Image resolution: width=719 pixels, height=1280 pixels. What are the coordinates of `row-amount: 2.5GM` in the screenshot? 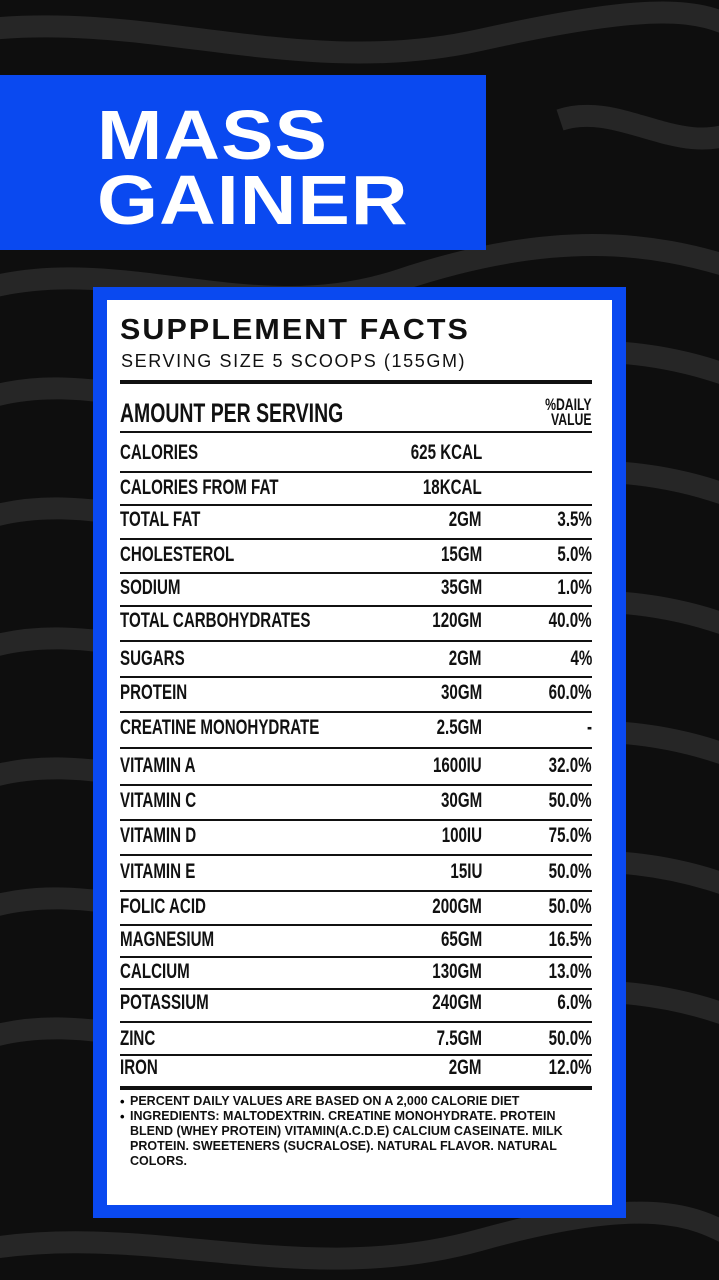 It's located at (459, 727).